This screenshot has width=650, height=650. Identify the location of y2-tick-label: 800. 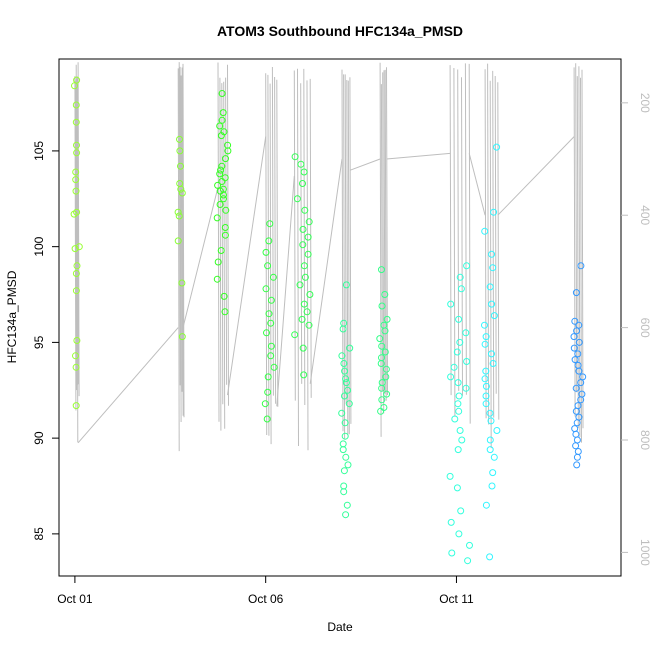
(644, 440).